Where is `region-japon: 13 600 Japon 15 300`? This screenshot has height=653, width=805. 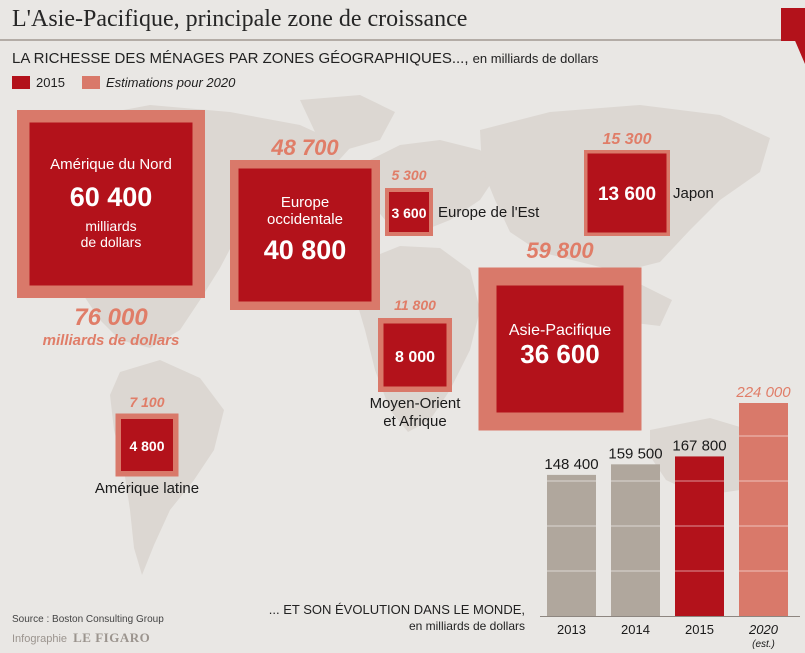
region-japon: 13 600 Japon 15 300 is located at coordinates (649, 183).